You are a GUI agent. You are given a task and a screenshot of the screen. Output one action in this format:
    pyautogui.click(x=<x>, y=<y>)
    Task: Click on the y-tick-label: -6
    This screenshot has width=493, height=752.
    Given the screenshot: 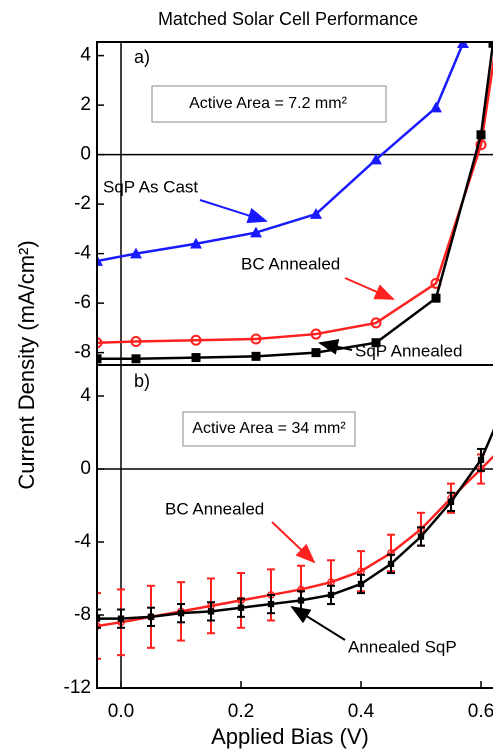 What is the action you would take?
    pyautogui.click(x=82, y=302)
    